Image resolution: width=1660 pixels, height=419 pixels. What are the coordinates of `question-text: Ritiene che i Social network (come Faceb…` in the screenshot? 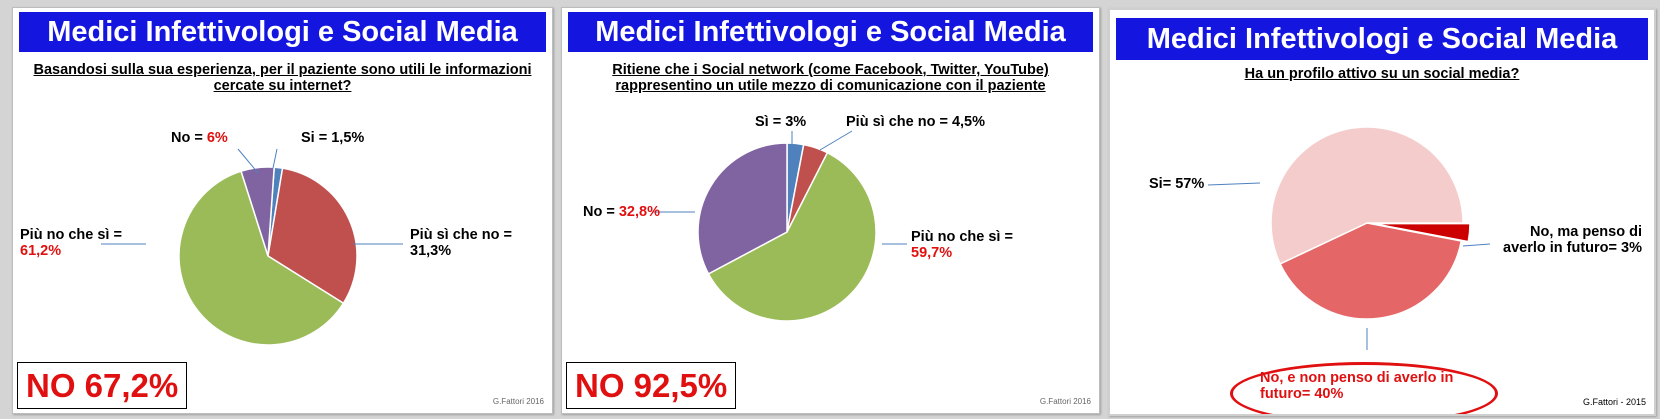 It's located at (830, 78).